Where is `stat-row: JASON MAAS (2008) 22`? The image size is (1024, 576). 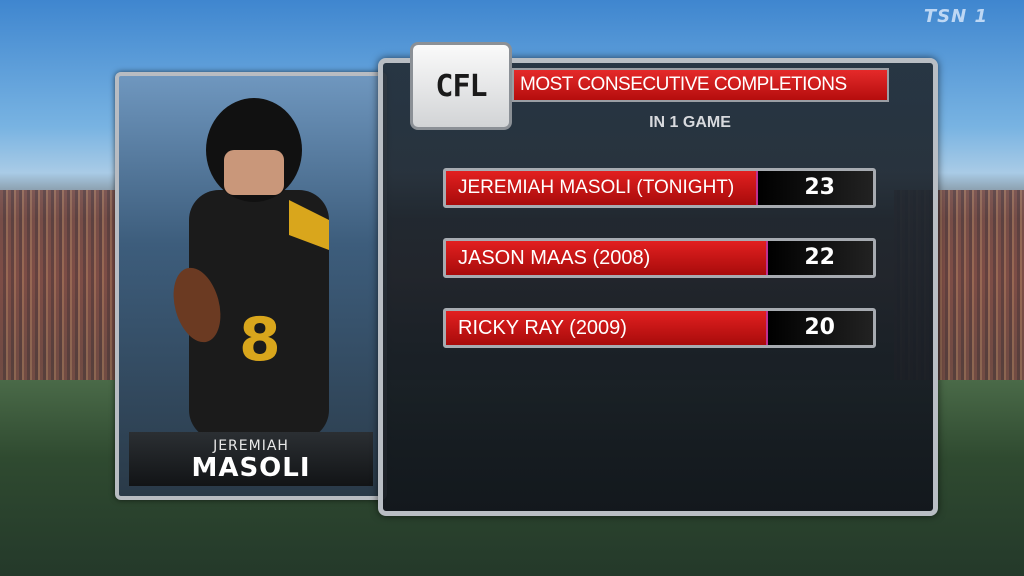 stat-row: JASON MAAS (2008) 22 is located at coordinates (659, 258).